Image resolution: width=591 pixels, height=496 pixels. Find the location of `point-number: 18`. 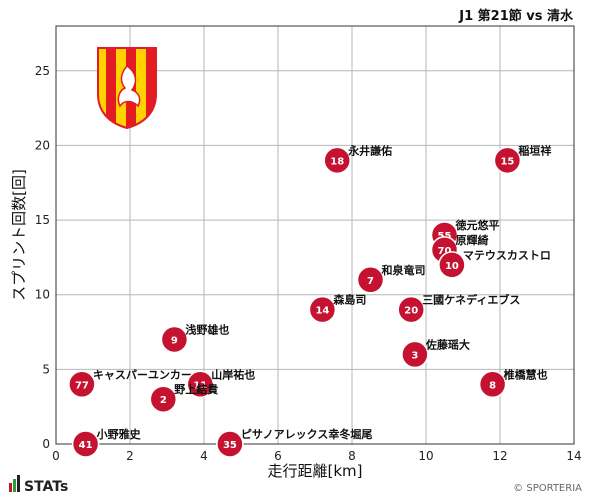

point-number: 18 is located at coordinates (337, 161).